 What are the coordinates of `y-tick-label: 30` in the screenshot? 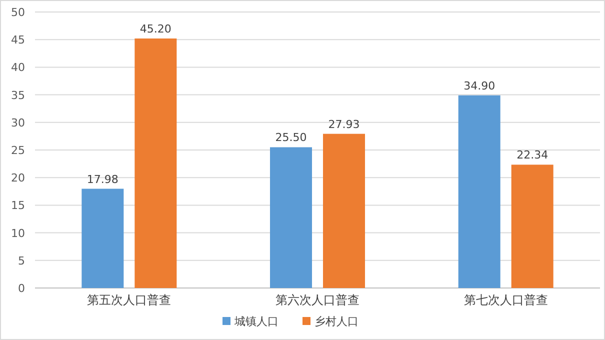 It's located at (18, 123).